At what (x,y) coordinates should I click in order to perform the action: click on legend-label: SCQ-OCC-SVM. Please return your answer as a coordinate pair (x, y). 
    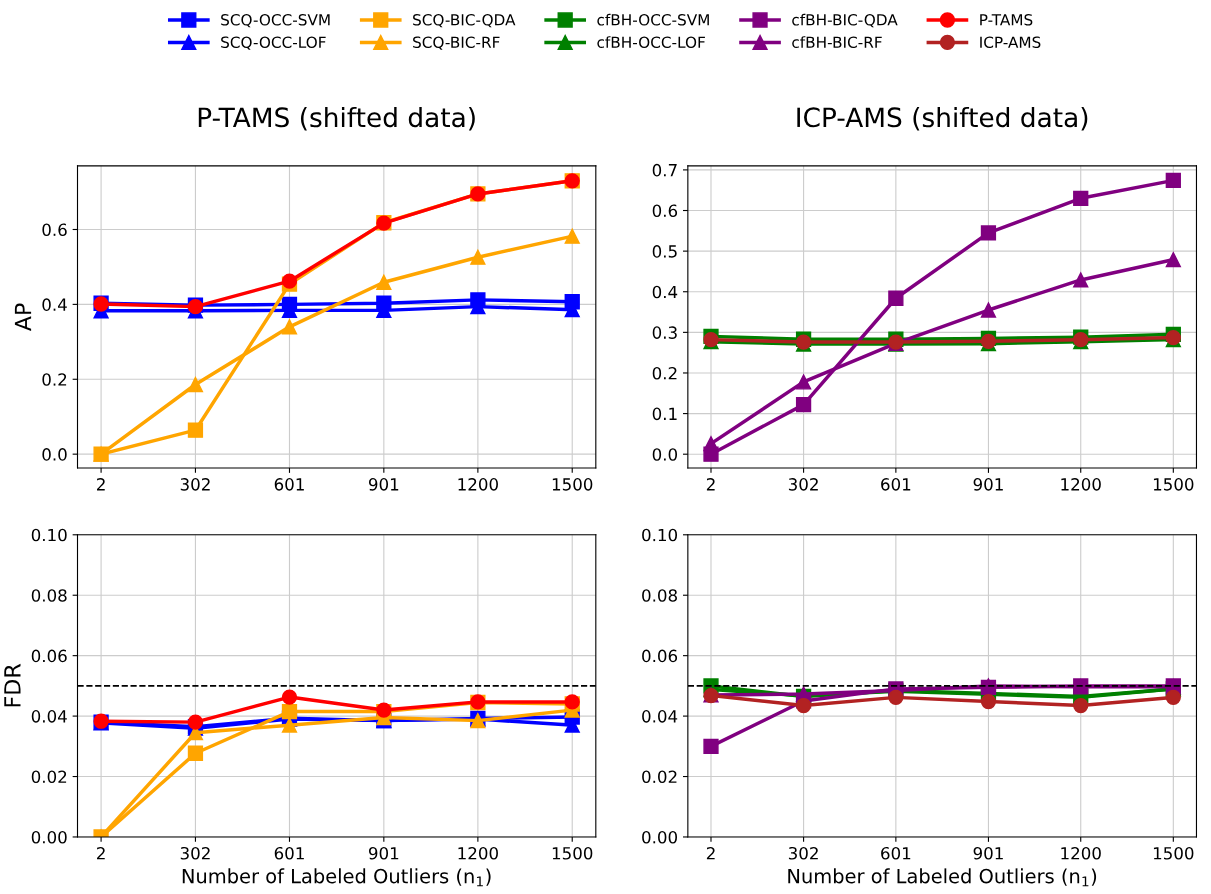
    Looking at the image, I should click on (275, 21).